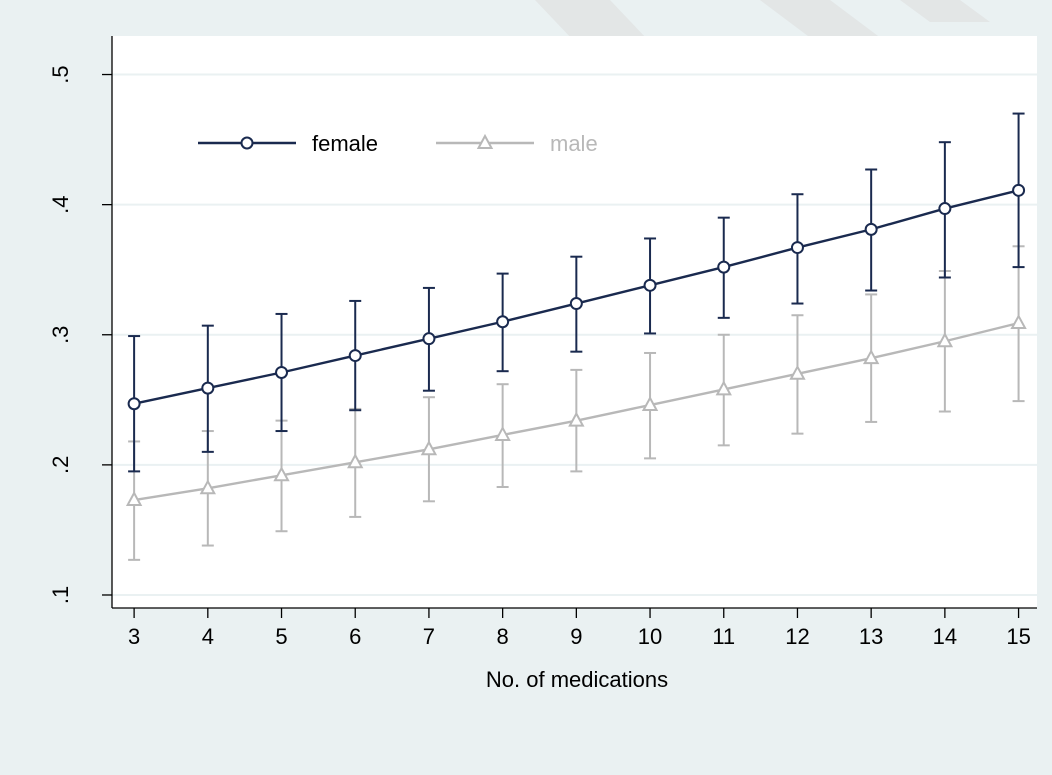 Image resolution: width=1052 pixels, height=775 pixels. Describe the element at coordinates (945, 636) in the screenshot. I see `x-tick-label: 14` at that location.